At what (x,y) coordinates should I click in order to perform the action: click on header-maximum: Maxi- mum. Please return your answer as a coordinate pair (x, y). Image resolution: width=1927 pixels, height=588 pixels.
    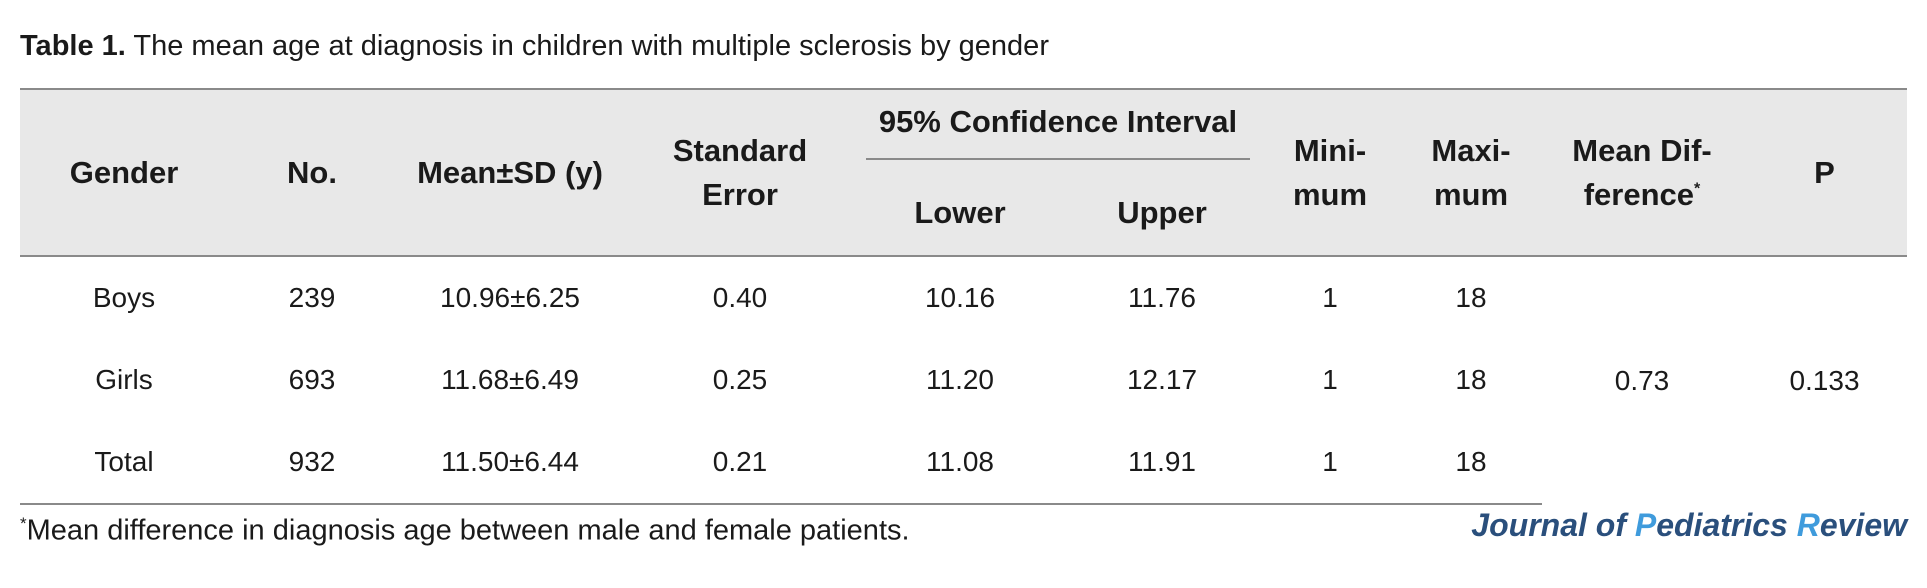
    Looking at the image, I should click on (1471, 173).